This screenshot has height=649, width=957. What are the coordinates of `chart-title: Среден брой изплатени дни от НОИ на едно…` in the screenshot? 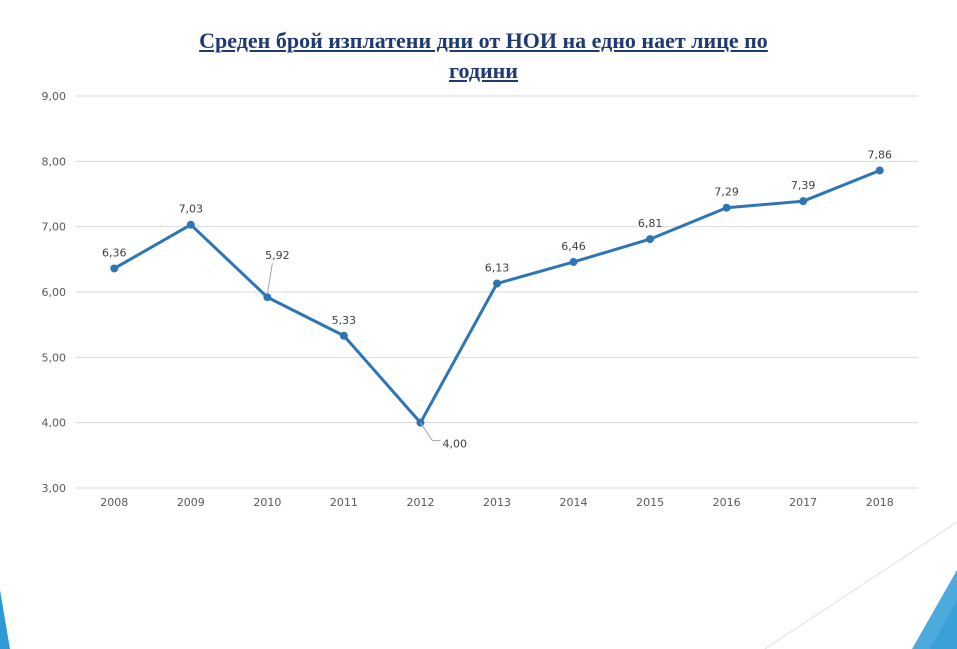 It's located at (478, 56).